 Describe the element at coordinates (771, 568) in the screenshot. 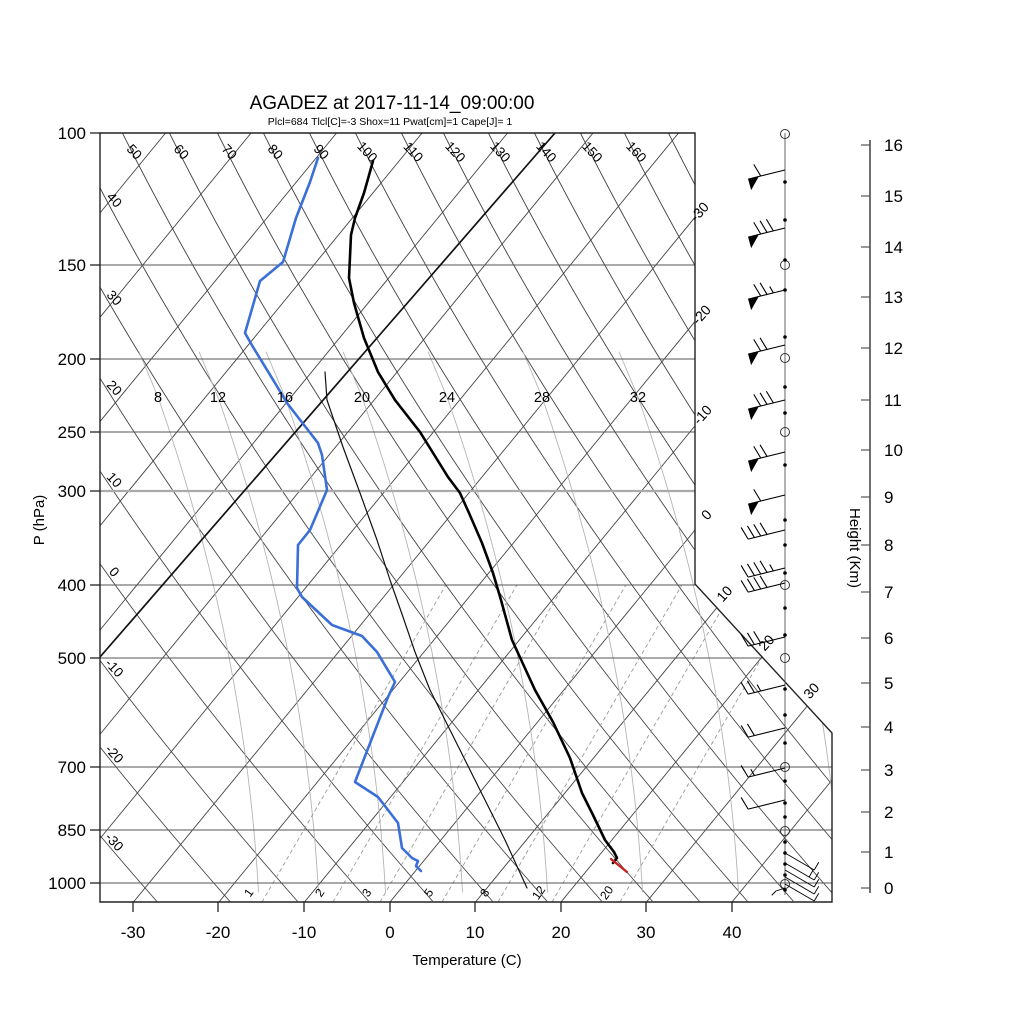

I see `wind-barb-halffeather` at that location.